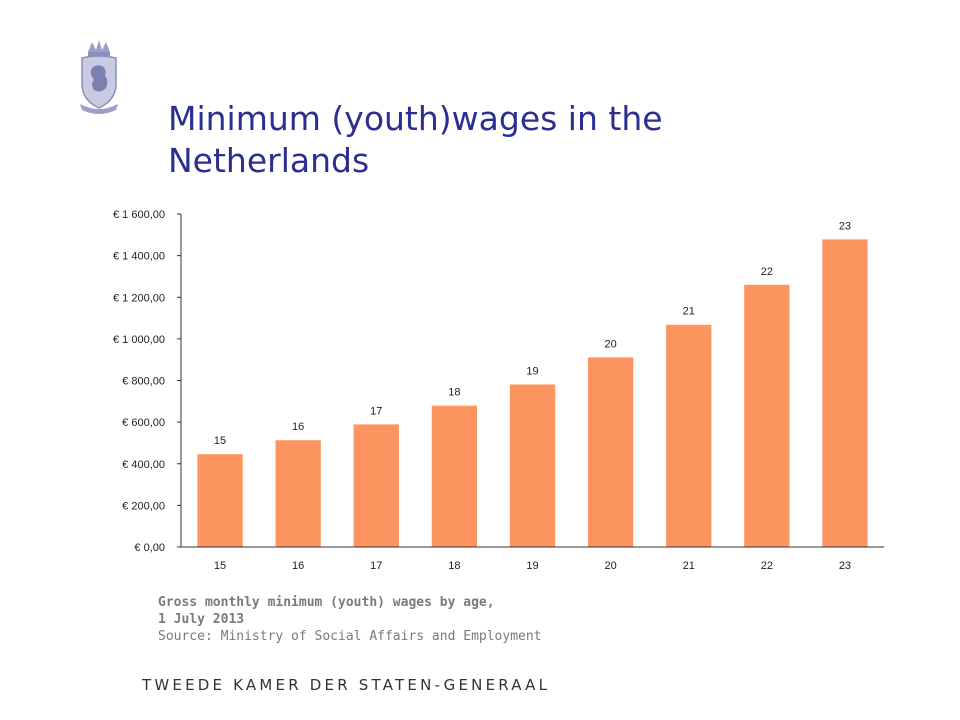 The image size is (960, 720). What do you see at coordinates (99, 76) in the screenshot?
I see `coat-of-arms-logo` at bounding box center [99, 76].